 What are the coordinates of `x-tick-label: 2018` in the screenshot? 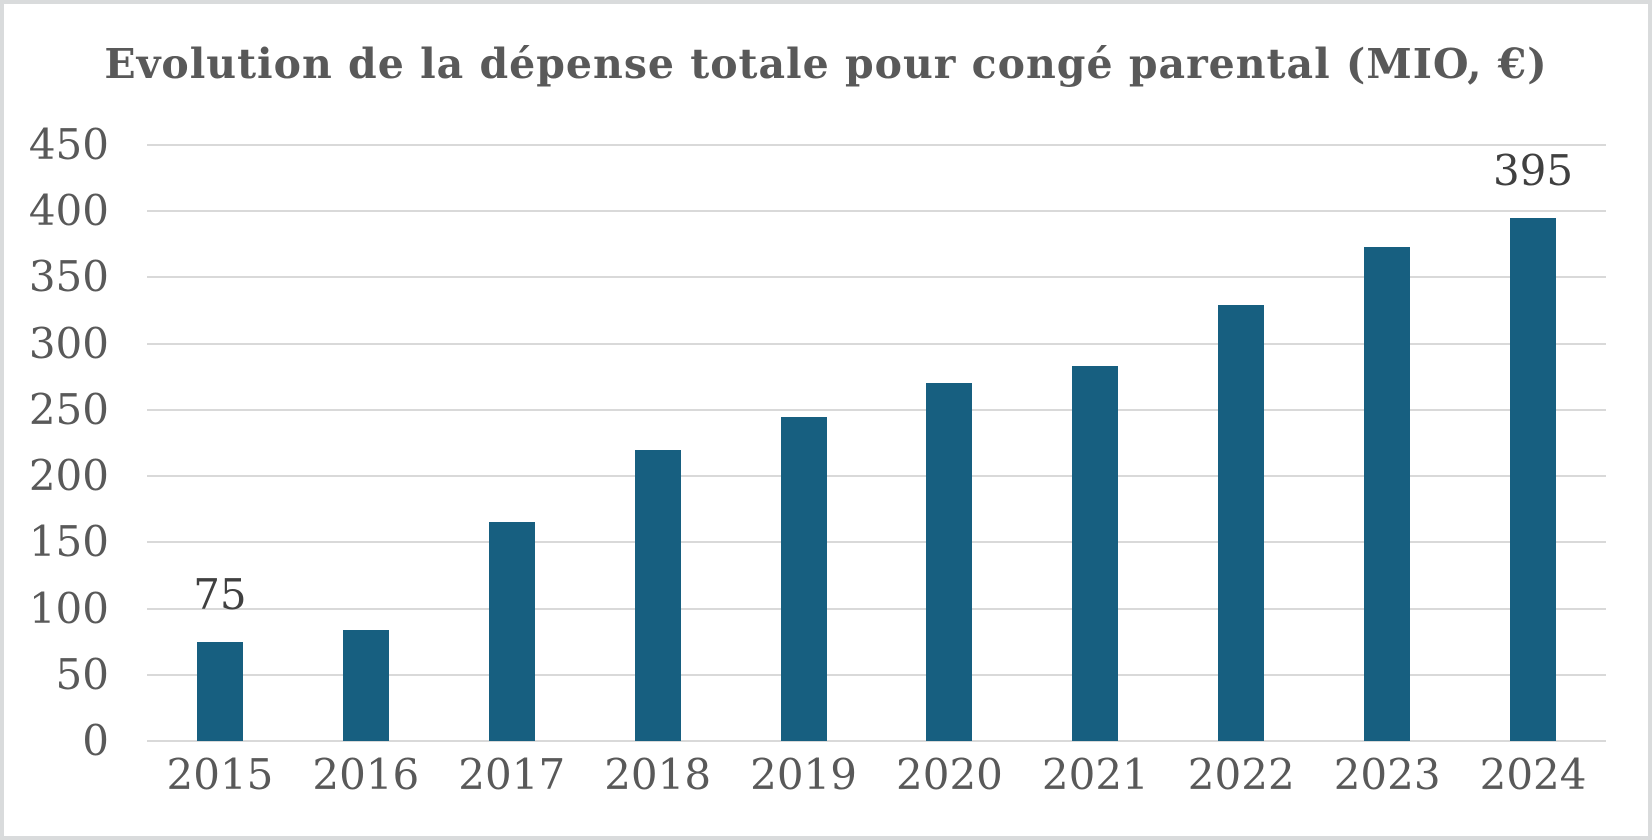 It's located at (658, 774).